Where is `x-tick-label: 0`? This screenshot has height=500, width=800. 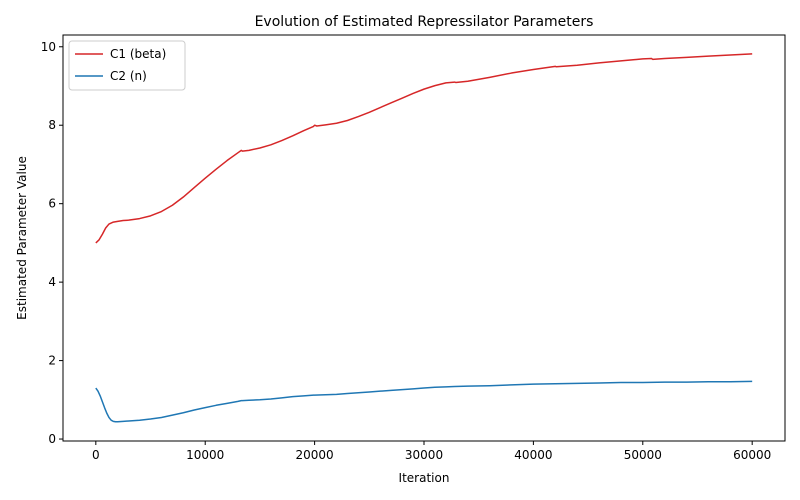 x-tick-label: 0 is located at coordinates (96, 455).